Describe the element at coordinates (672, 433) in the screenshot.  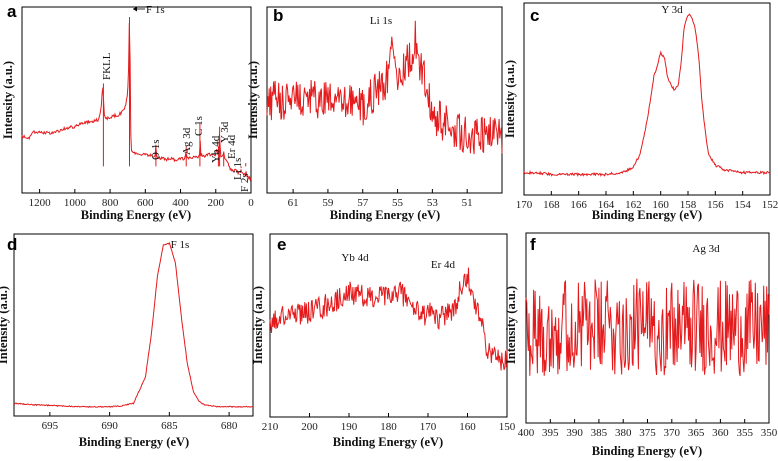
I see `x-tick-label: 370` at that location.